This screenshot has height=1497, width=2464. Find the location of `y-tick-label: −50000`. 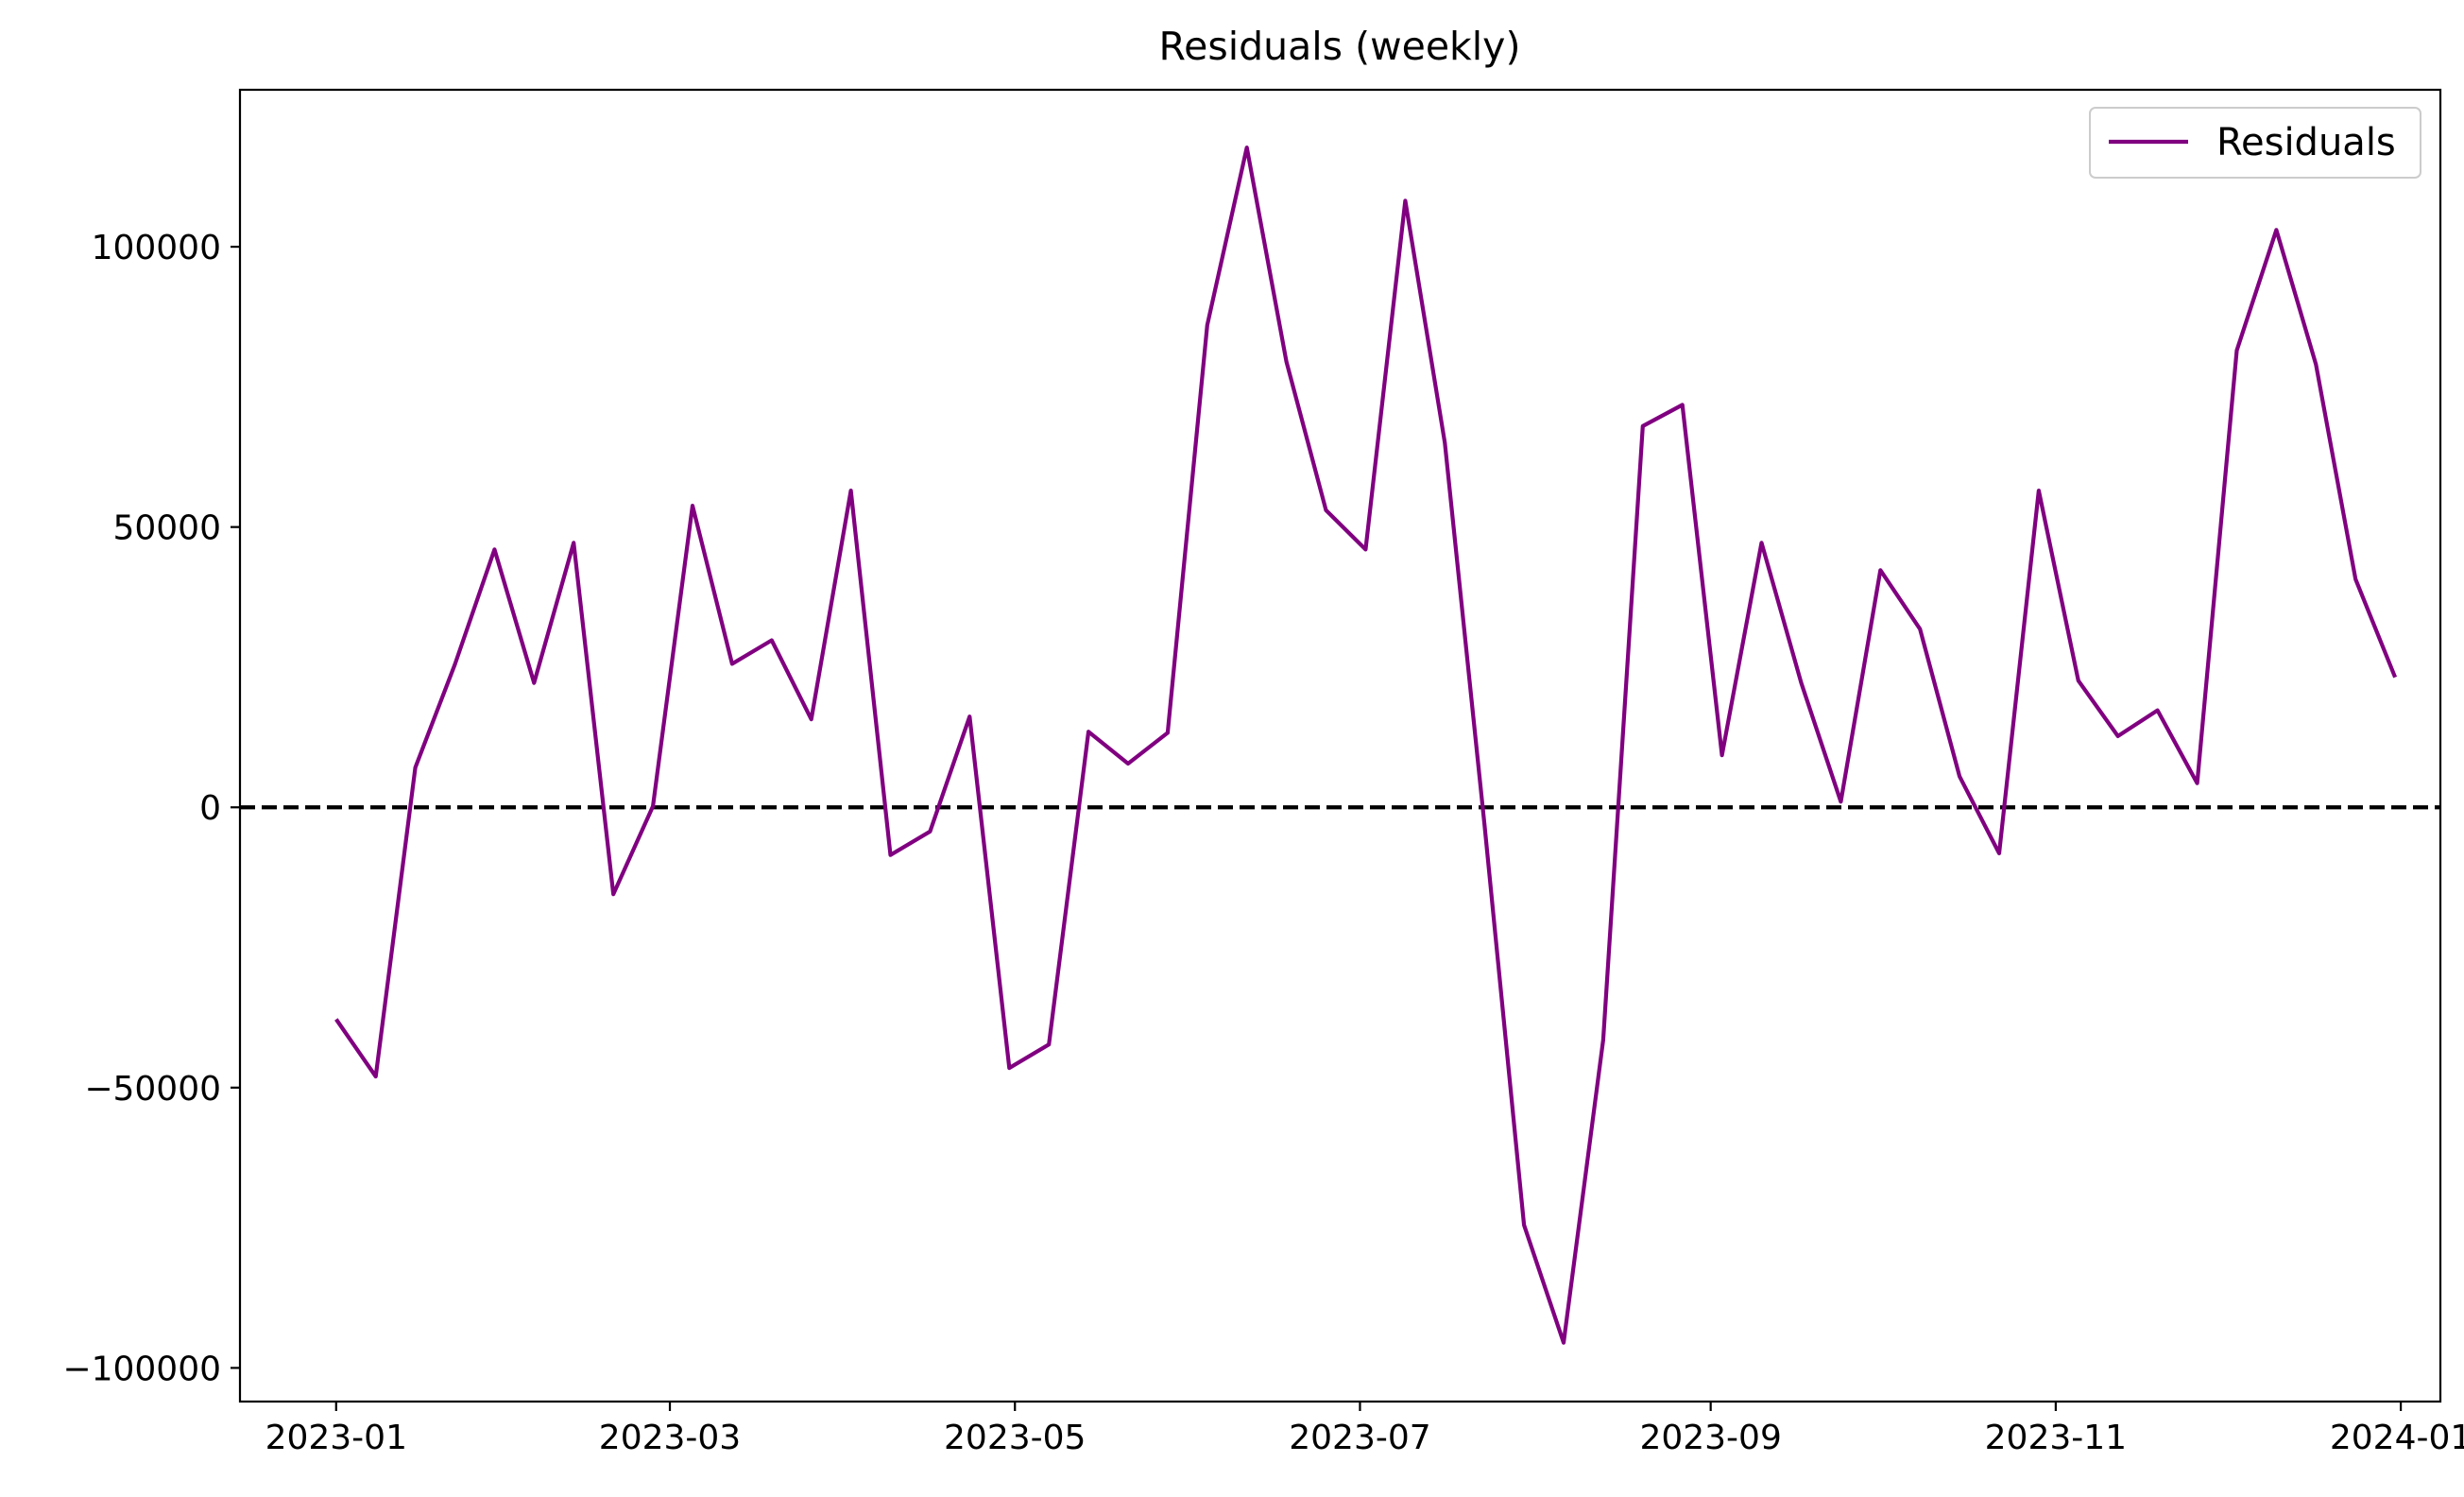

y-tick-label: −50000 is located at coordinates (152, 1089).